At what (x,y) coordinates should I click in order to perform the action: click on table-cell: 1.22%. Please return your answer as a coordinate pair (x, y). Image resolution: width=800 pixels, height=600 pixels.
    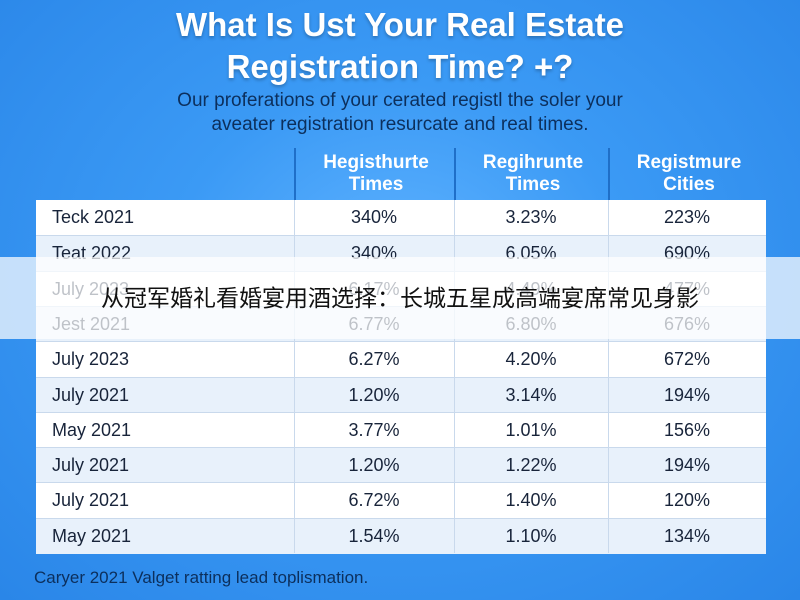
    Looking at the image, I should click on (531, 465).